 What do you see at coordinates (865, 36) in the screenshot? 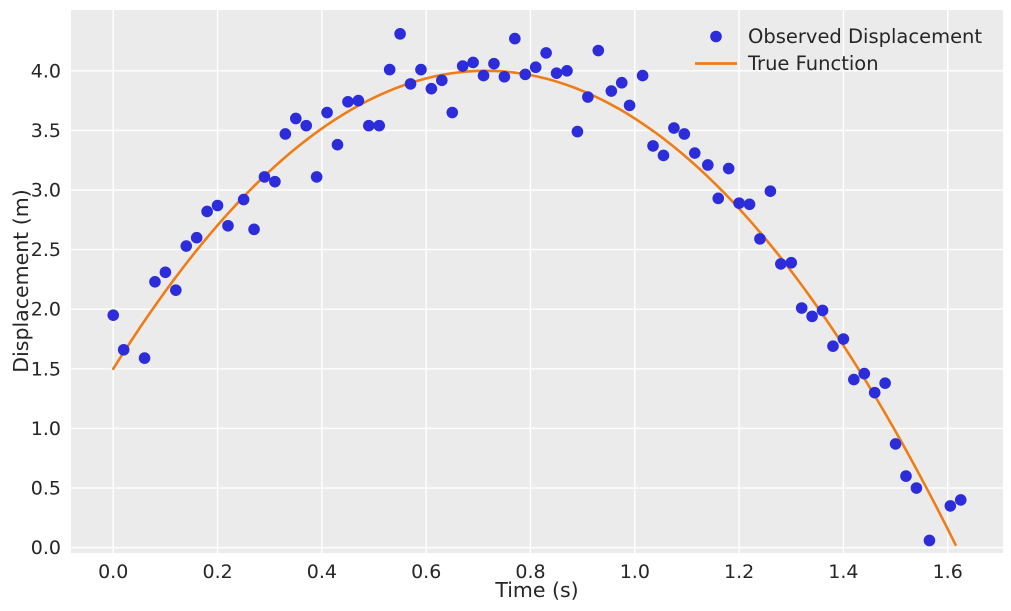
I see `legend-label-observed-displacement: Observed Displacement` at bounding box center [865, 36].